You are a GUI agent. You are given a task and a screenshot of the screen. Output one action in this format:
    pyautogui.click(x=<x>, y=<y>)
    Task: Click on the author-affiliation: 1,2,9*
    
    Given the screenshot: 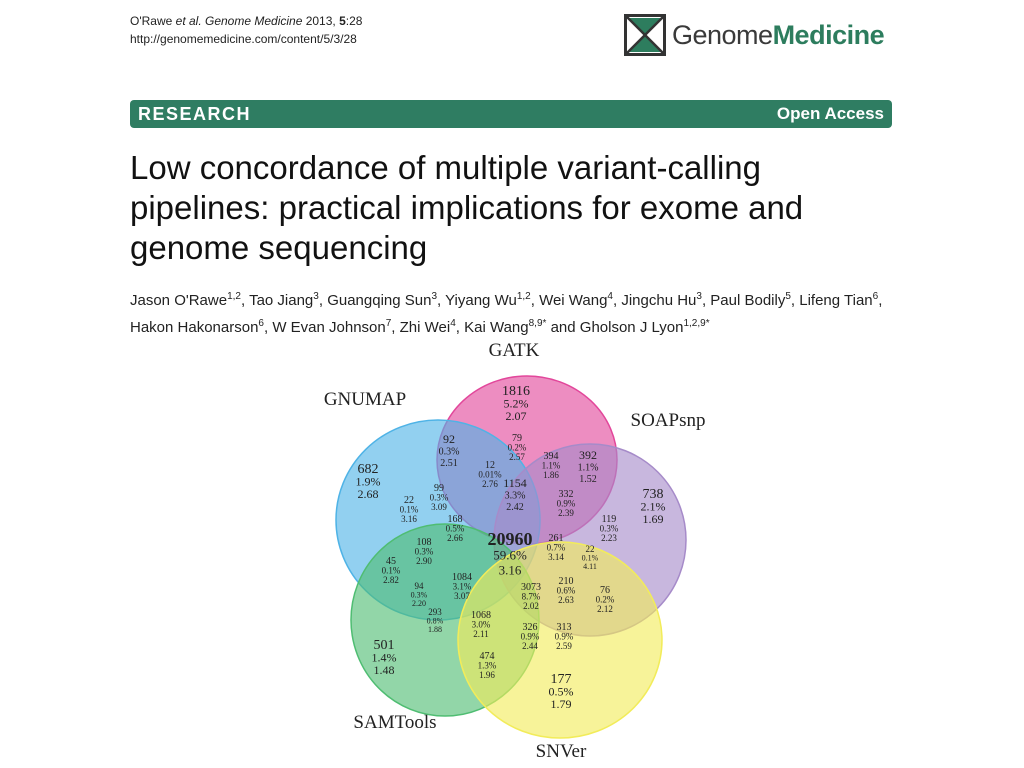 What is the action you would take?
    pyautogui.click(x=696, y=323)
    